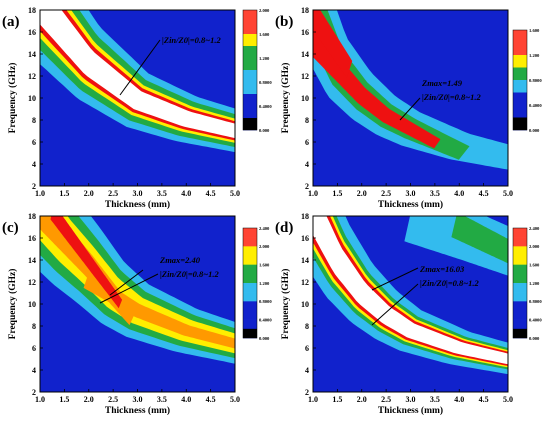 This screenshot has height=425, width=554. I want to click on colorbar: 2.400 2.000 1.600 1.200 0.8000 0.4000 0.000, so click(257, 283).